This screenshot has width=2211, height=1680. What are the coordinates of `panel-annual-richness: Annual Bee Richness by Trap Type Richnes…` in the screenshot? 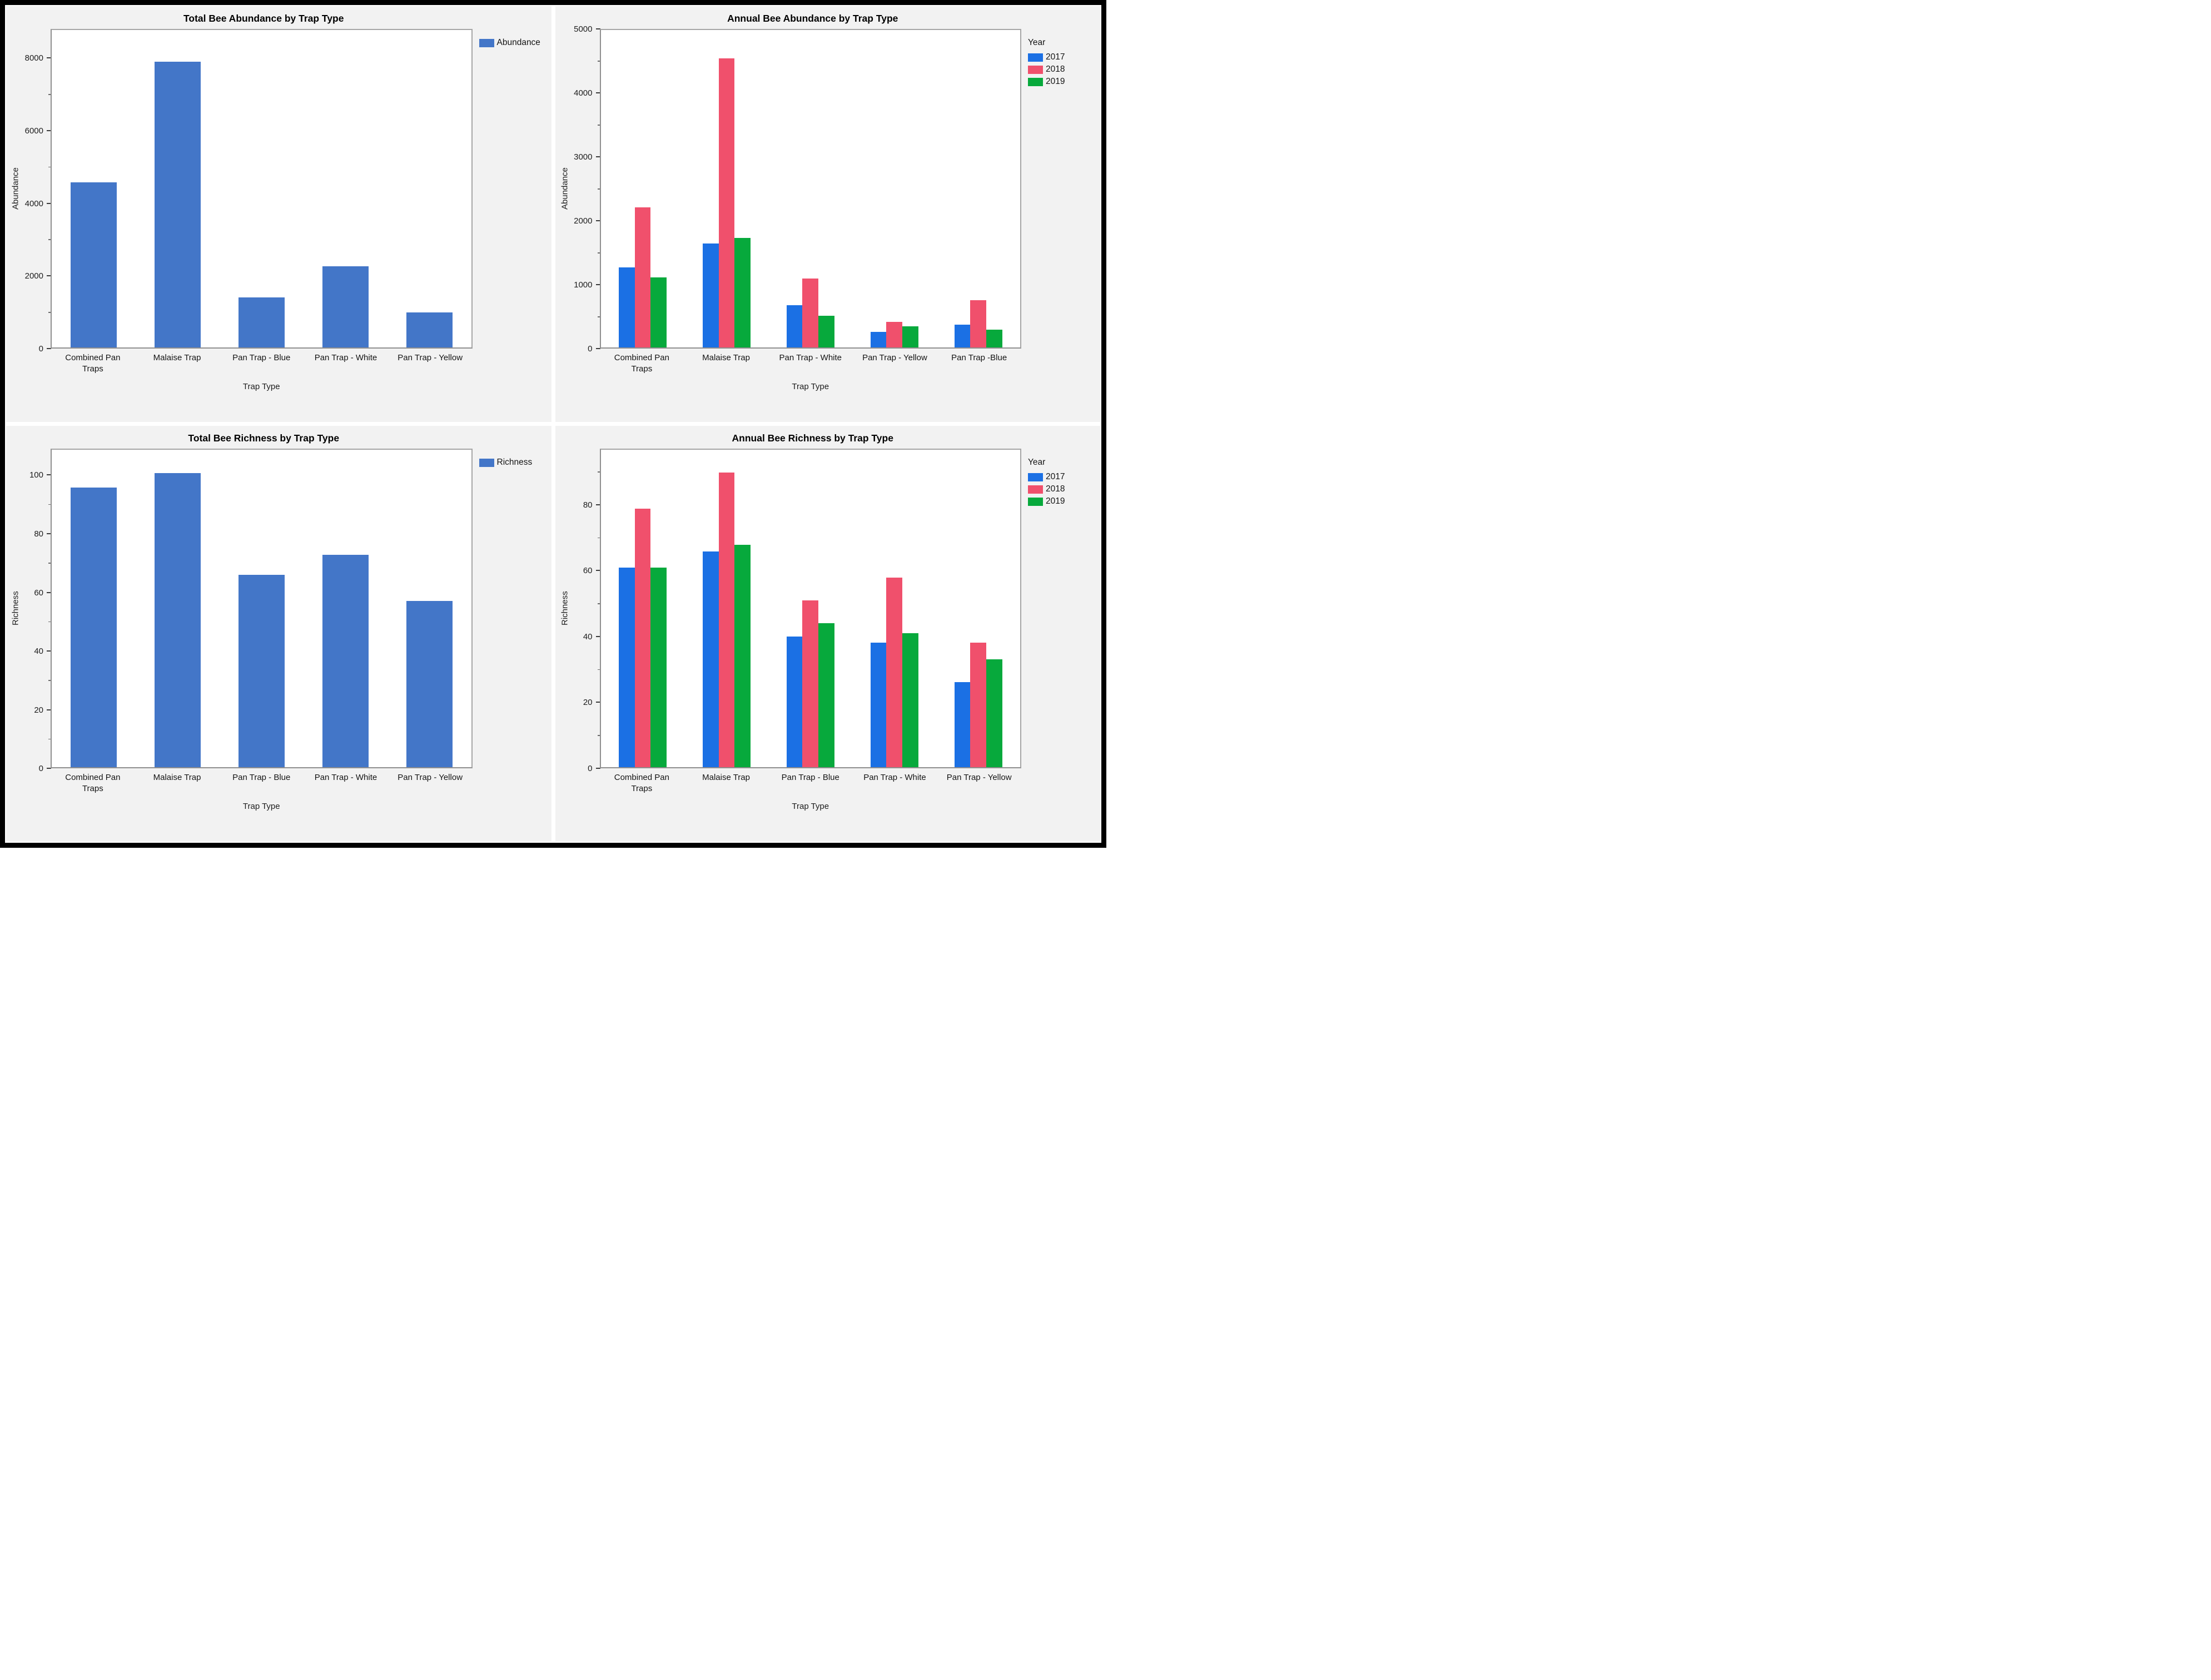 It's located at (827, 634).